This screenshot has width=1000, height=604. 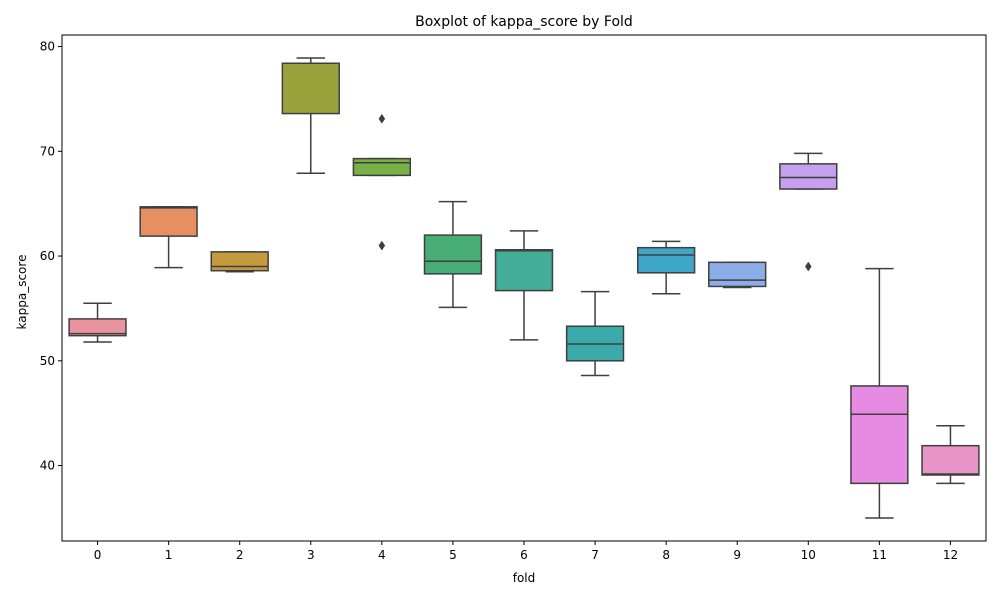 What do you see at coordinates (453, 555) in the screenshot?
I see `x-tick-label: 5` at bounding box center [453, 555].